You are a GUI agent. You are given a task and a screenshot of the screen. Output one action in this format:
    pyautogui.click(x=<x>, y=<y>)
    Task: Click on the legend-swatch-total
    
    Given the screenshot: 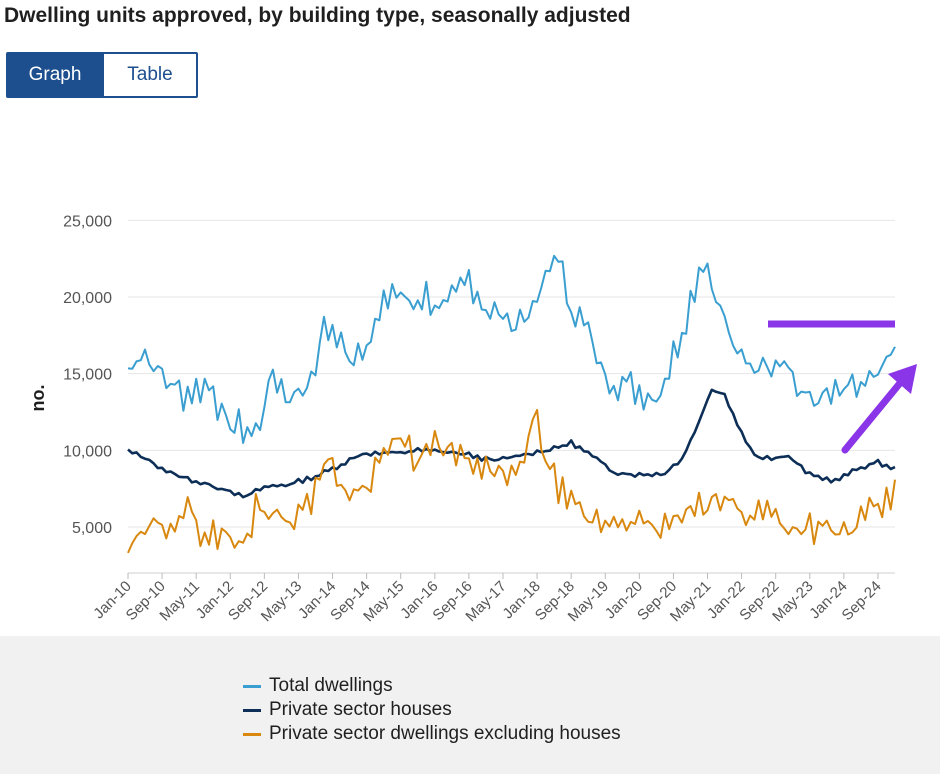 What is the action you would take?
    pyautogui.click(x=252, y=686)
    